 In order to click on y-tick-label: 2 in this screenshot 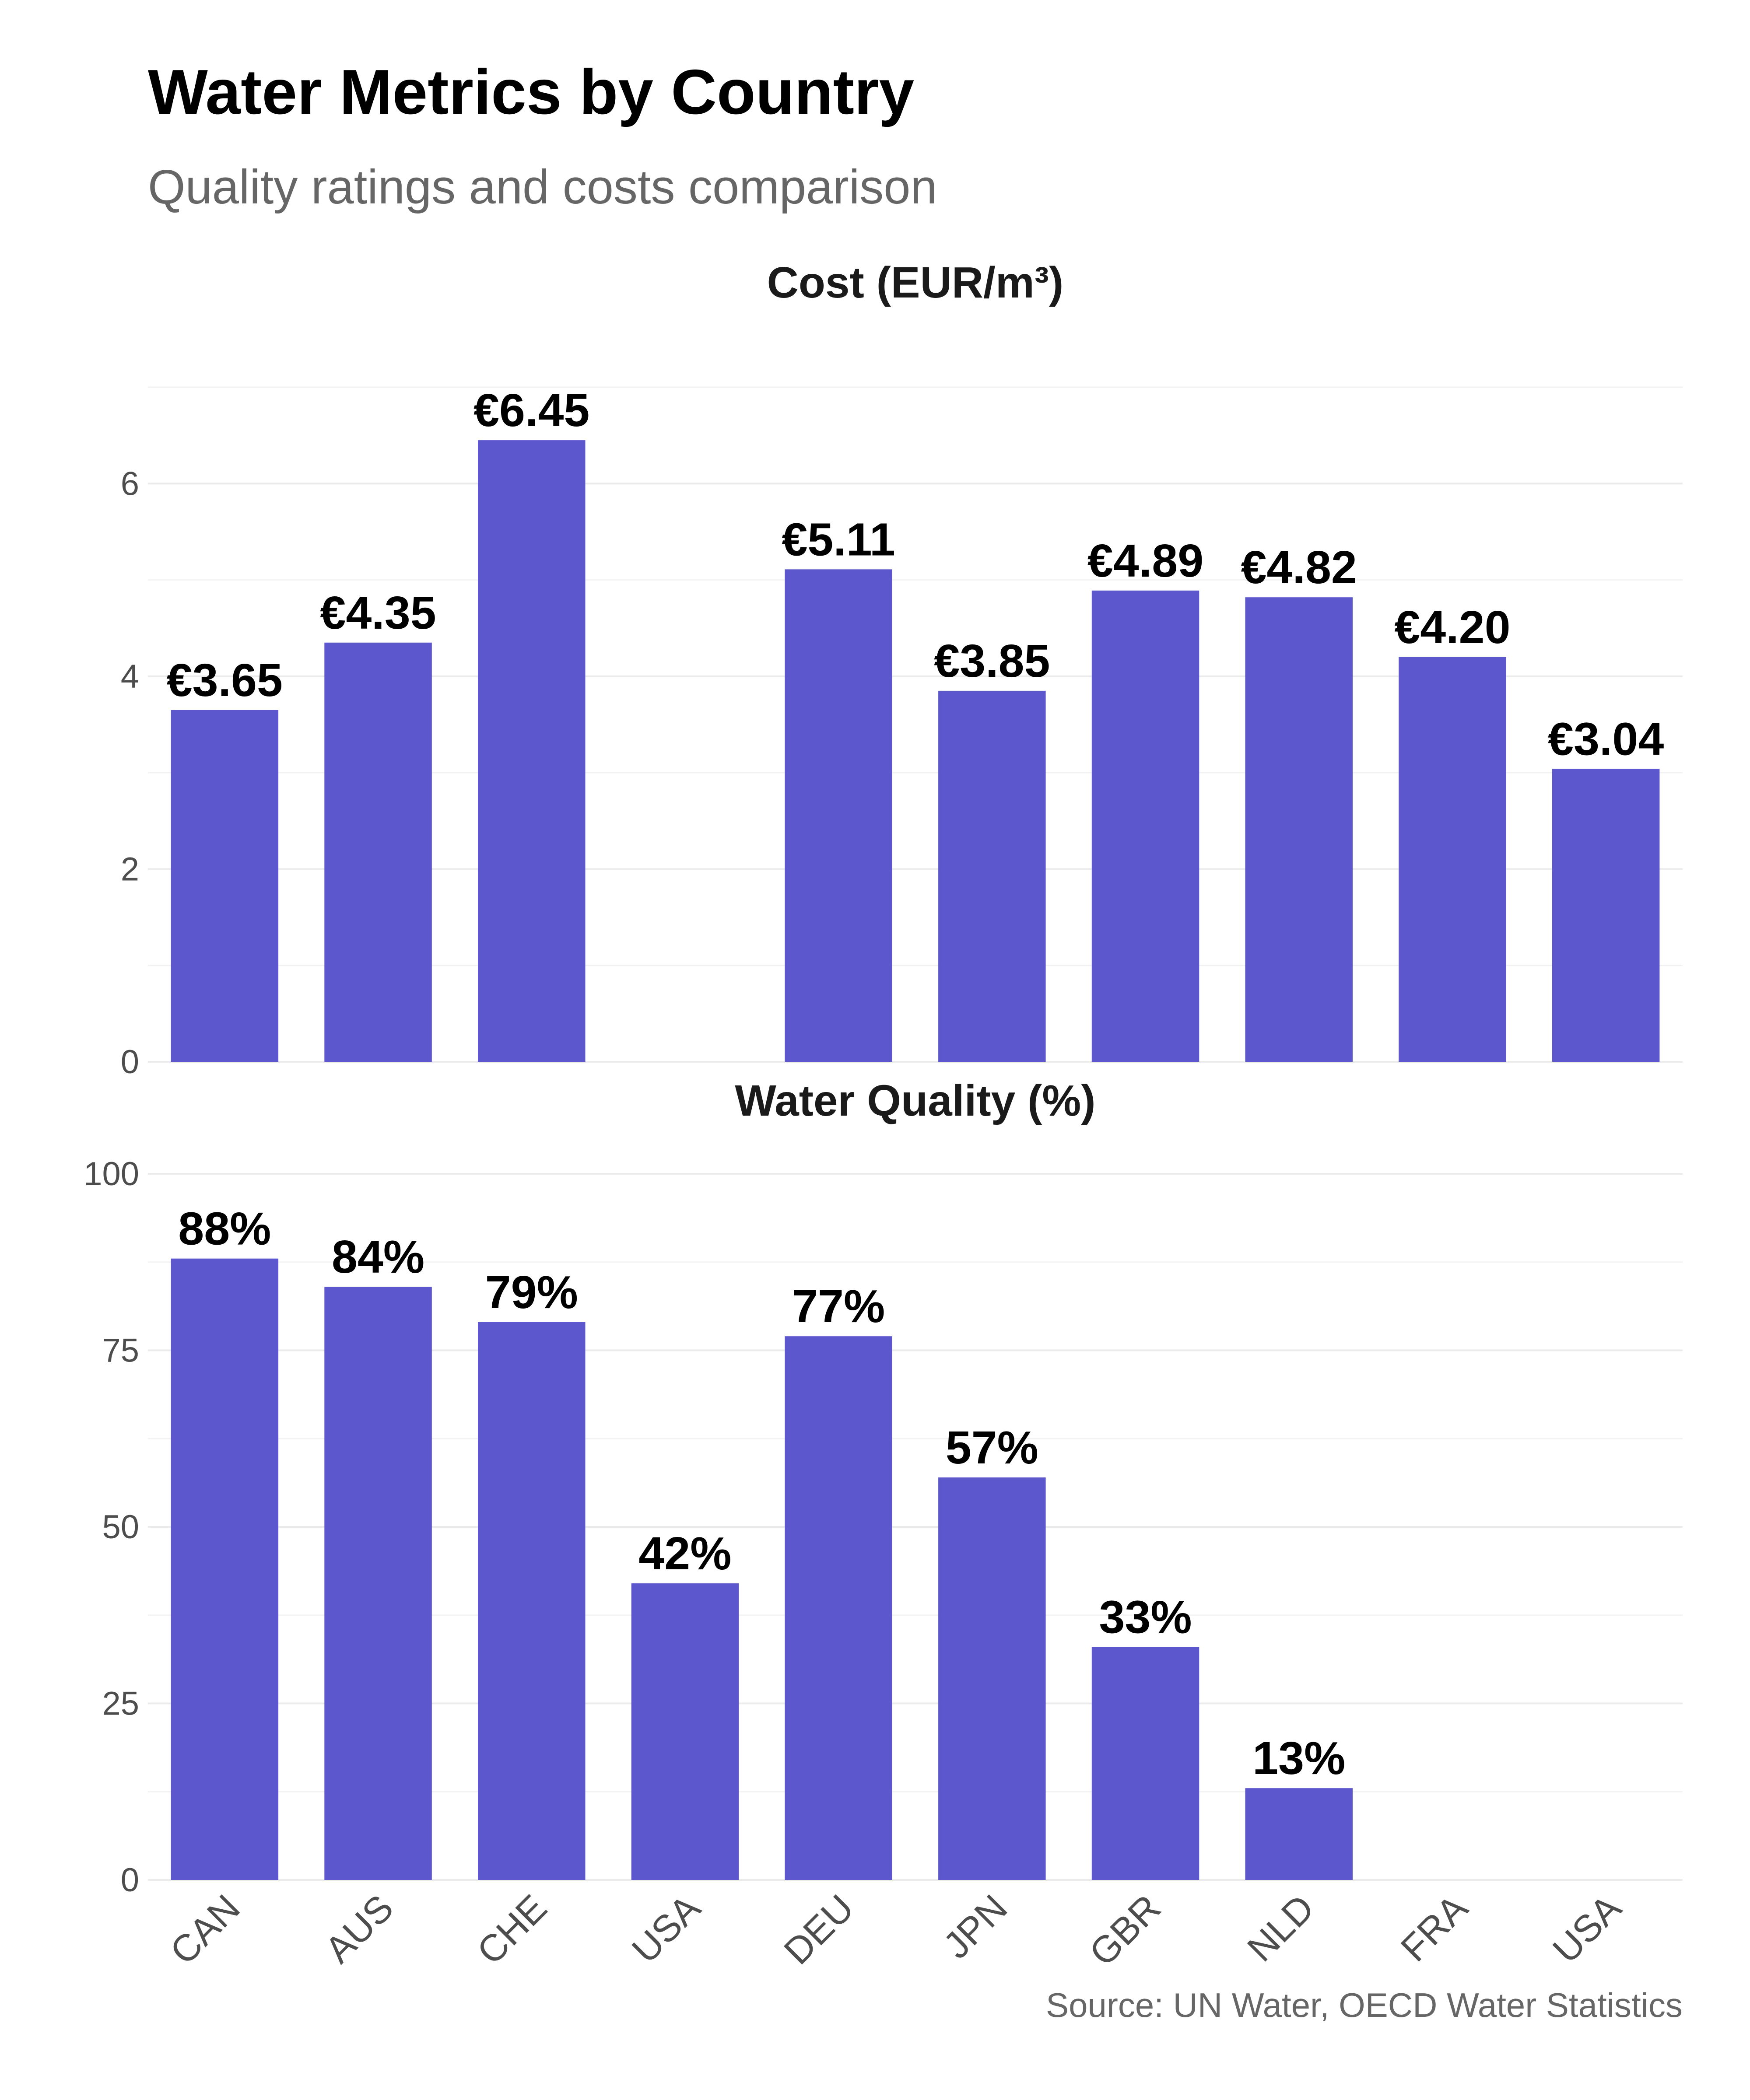, I will do `click(130, 869)`.